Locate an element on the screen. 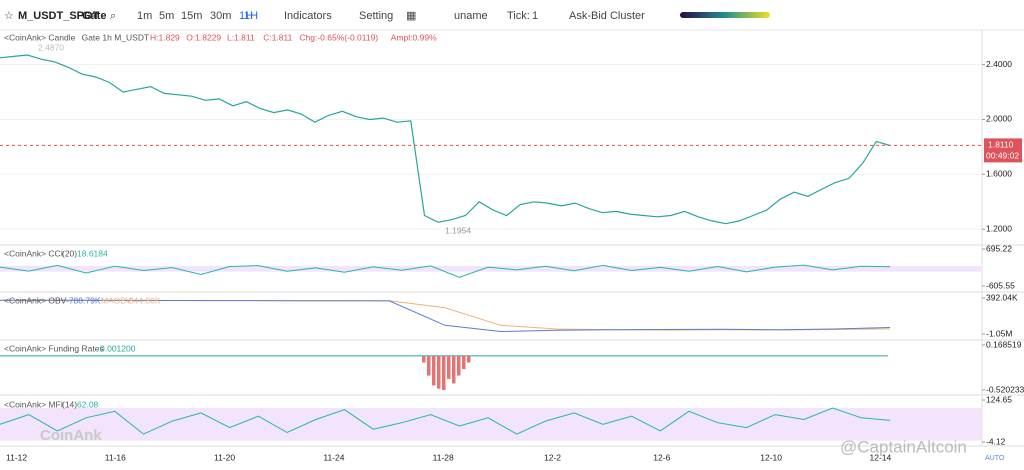 The image size is (1024, 470). y-tick-label: -4.12 is located at coordinates (996, 441).